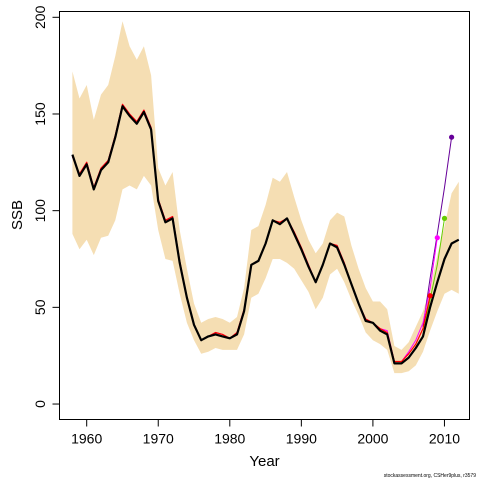  Describe the element at coordinates (40, 307) in the screenshot. I see `y-tick-label: 50` at that location.